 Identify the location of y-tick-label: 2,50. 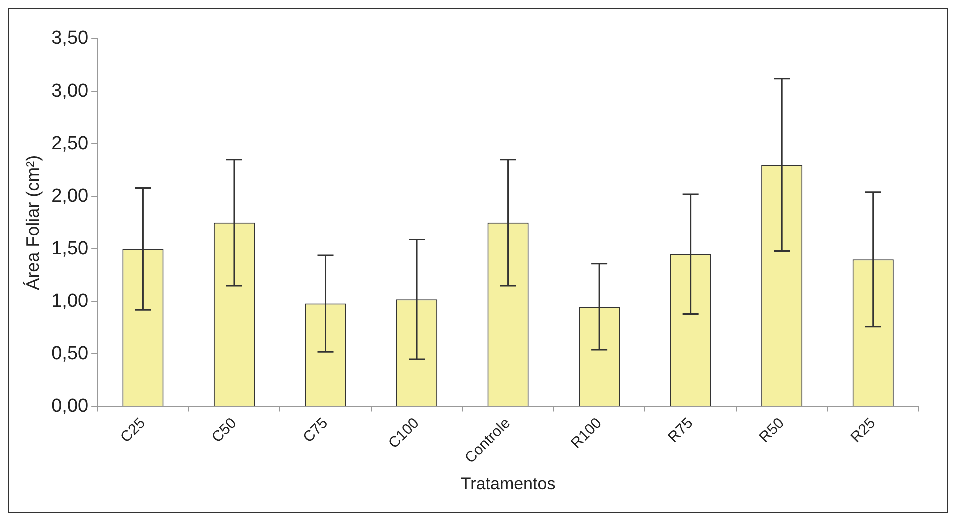
(70, 143).